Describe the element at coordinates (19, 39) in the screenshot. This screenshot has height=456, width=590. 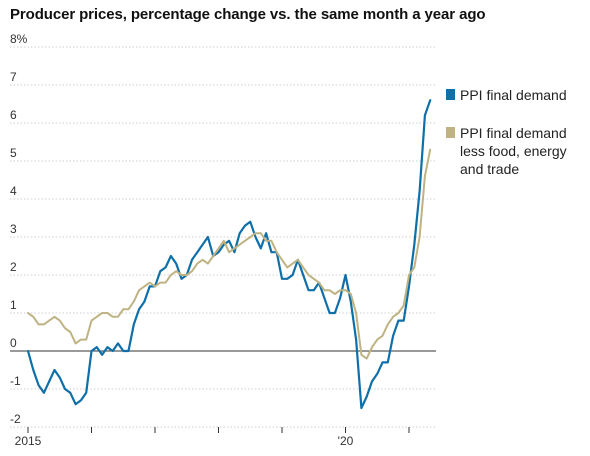
I see `y-tick-label: 8%` at that location.